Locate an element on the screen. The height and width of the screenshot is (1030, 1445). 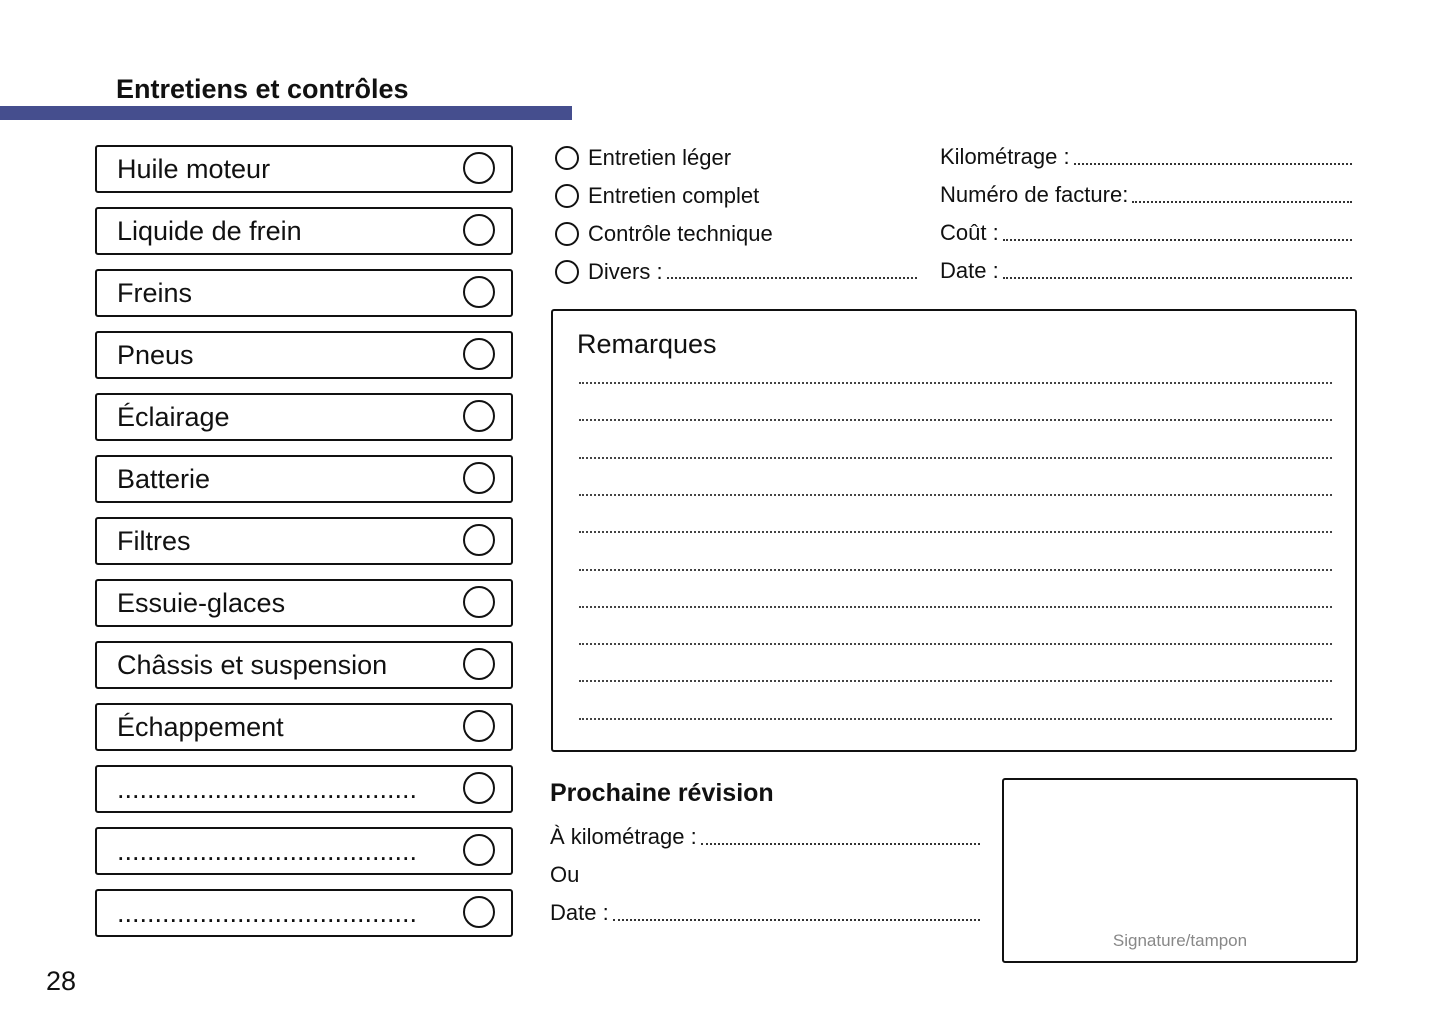
checklist-label: Liquide de frein is located at coordinates (209, 231).